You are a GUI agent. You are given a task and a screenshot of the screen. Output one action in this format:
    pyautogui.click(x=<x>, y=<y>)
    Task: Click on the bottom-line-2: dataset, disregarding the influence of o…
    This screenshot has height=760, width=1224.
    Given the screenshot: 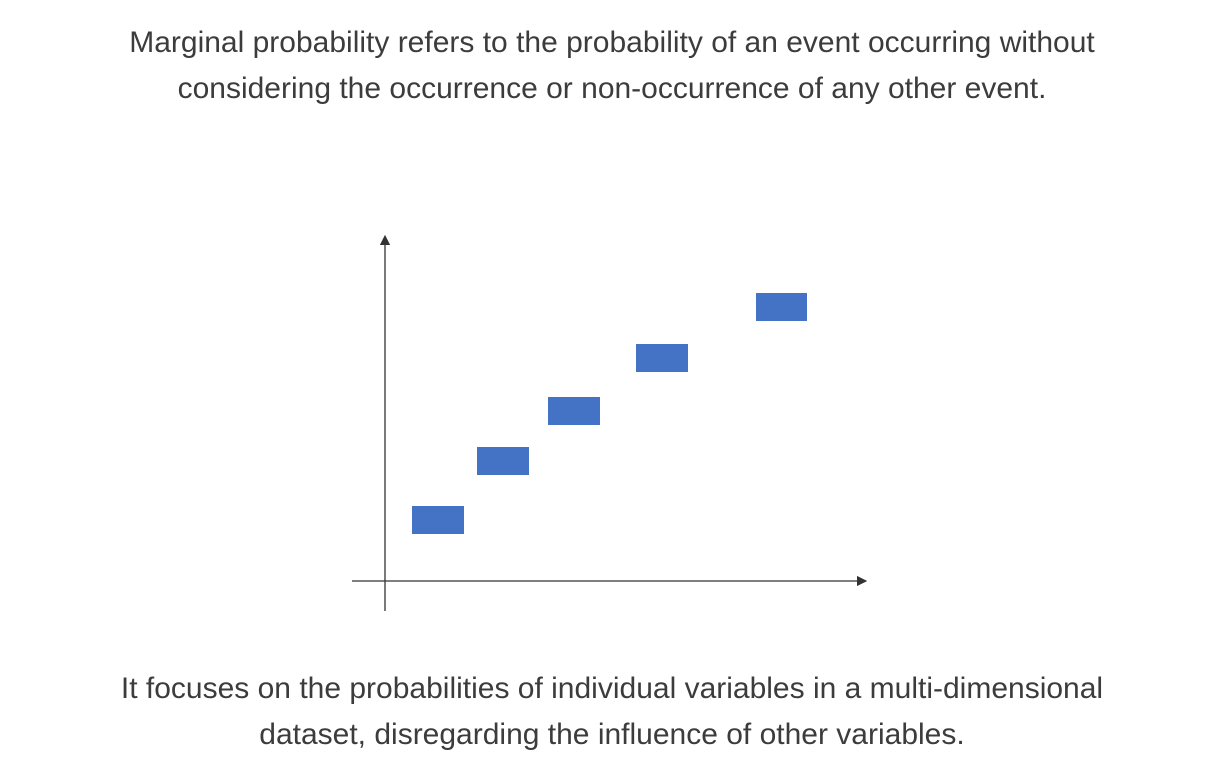 What is the action you would take?
    pyautogui.click(x=612, y=734)
    